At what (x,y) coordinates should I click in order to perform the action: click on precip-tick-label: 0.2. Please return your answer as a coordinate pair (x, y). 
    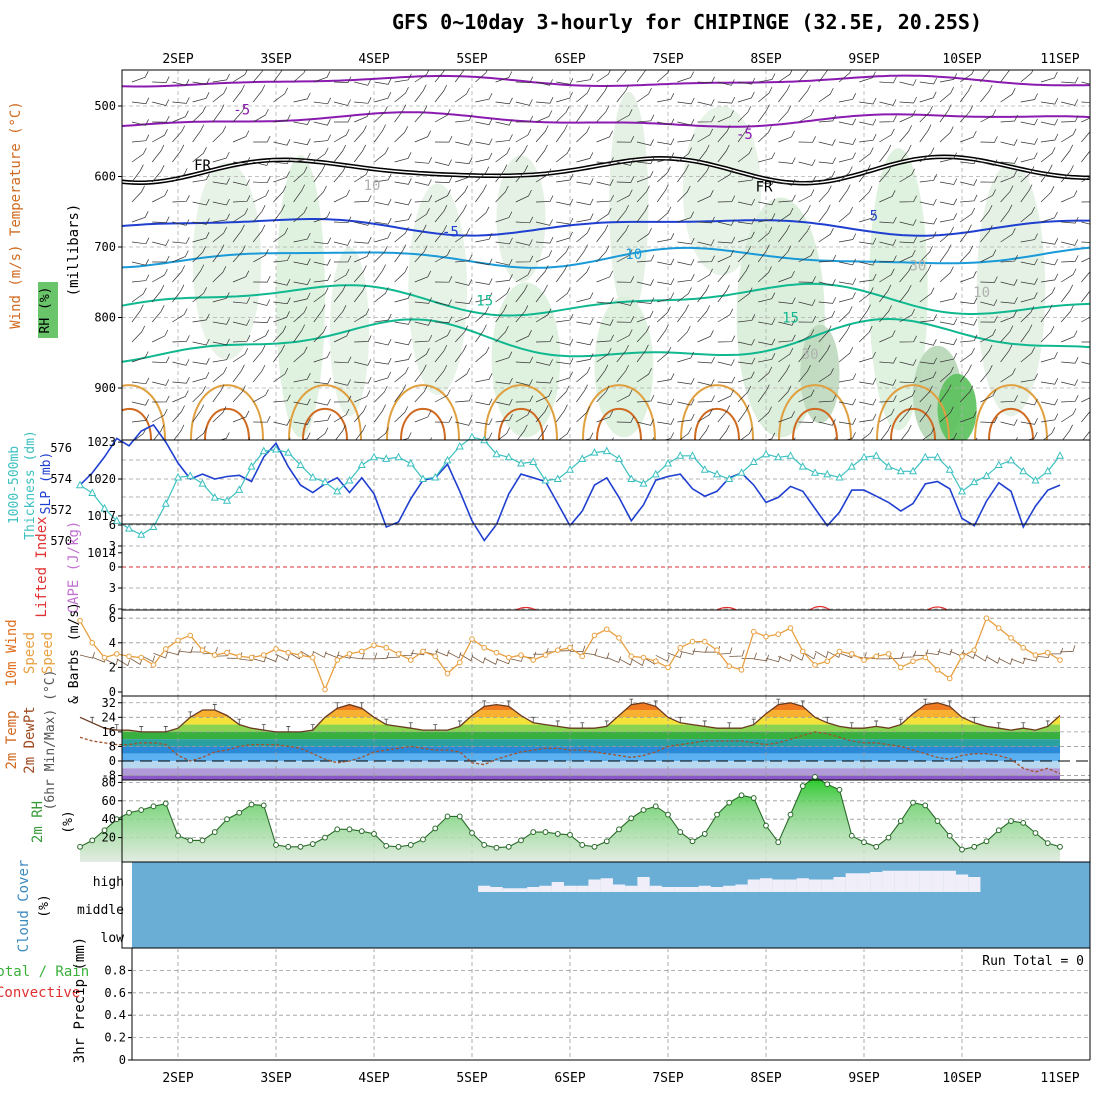
    Looking at the image, I should click on (115, 1038).